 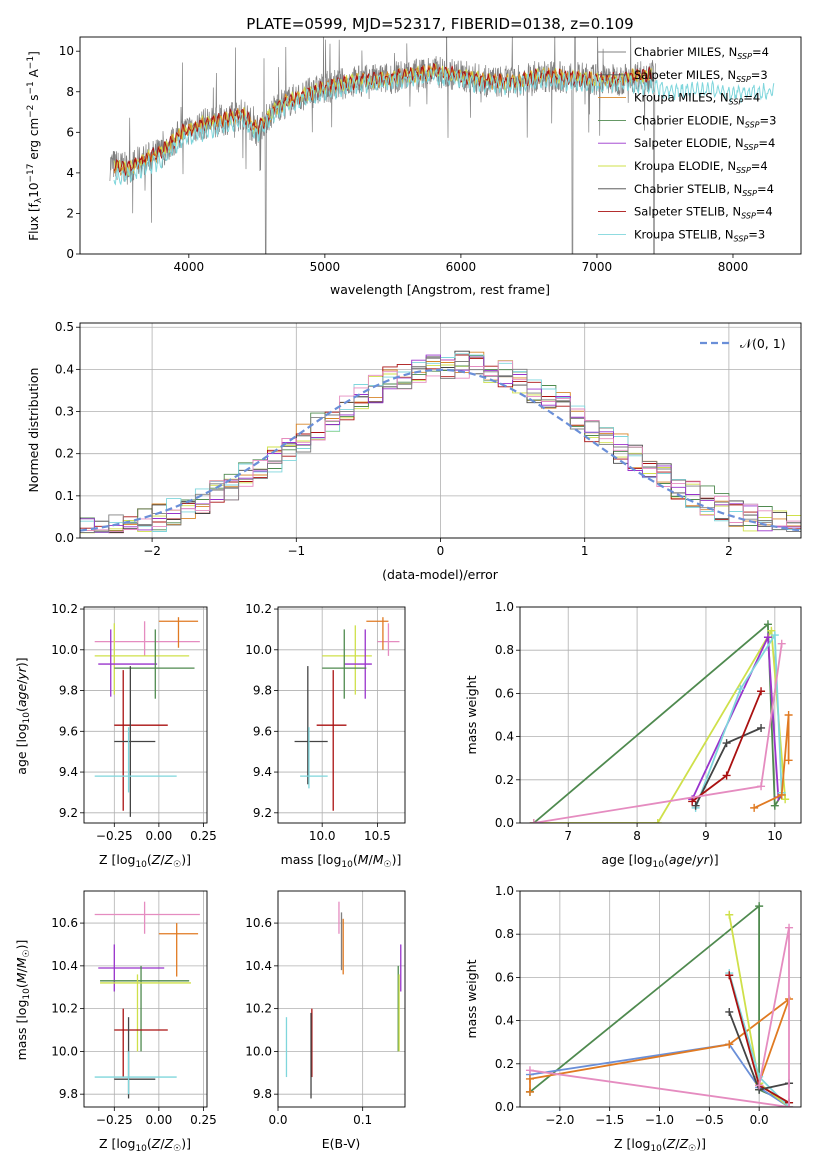 I want to click on panel-mass-vs-EBV: 0.0 0.1 9.8 10.0 10.2 10.4 10.6 E(B-V), so click(x=325, y=1020).